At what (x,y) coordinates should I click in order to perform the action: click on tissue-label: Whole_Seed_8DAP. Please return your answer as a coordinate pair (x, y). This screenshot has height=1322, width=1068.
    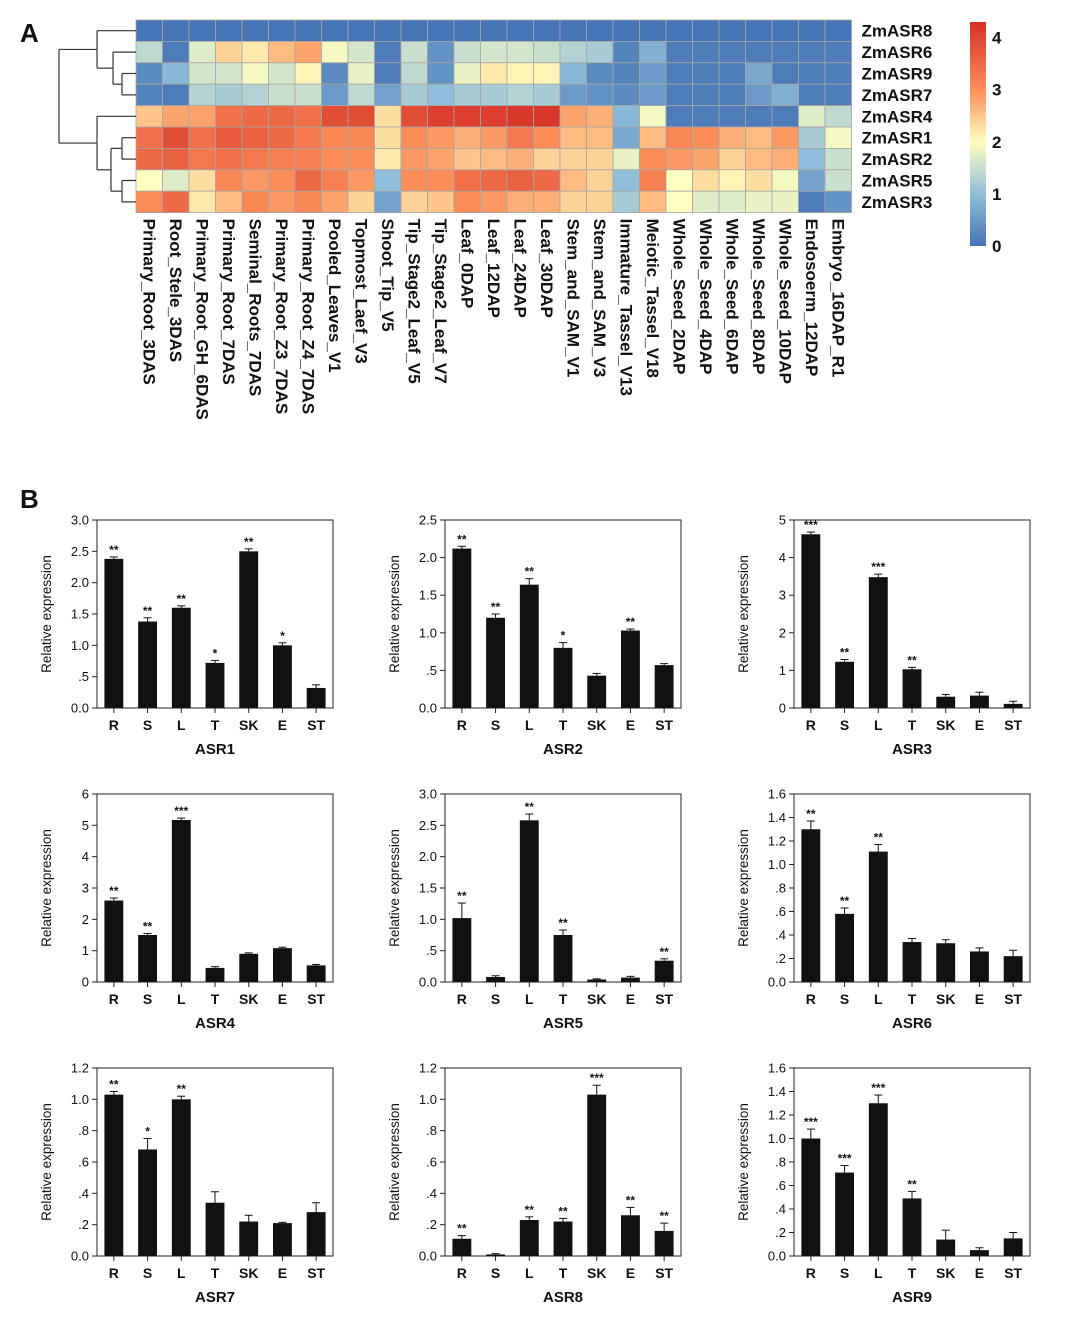
    Looking at the image, I should click on (758, 297).